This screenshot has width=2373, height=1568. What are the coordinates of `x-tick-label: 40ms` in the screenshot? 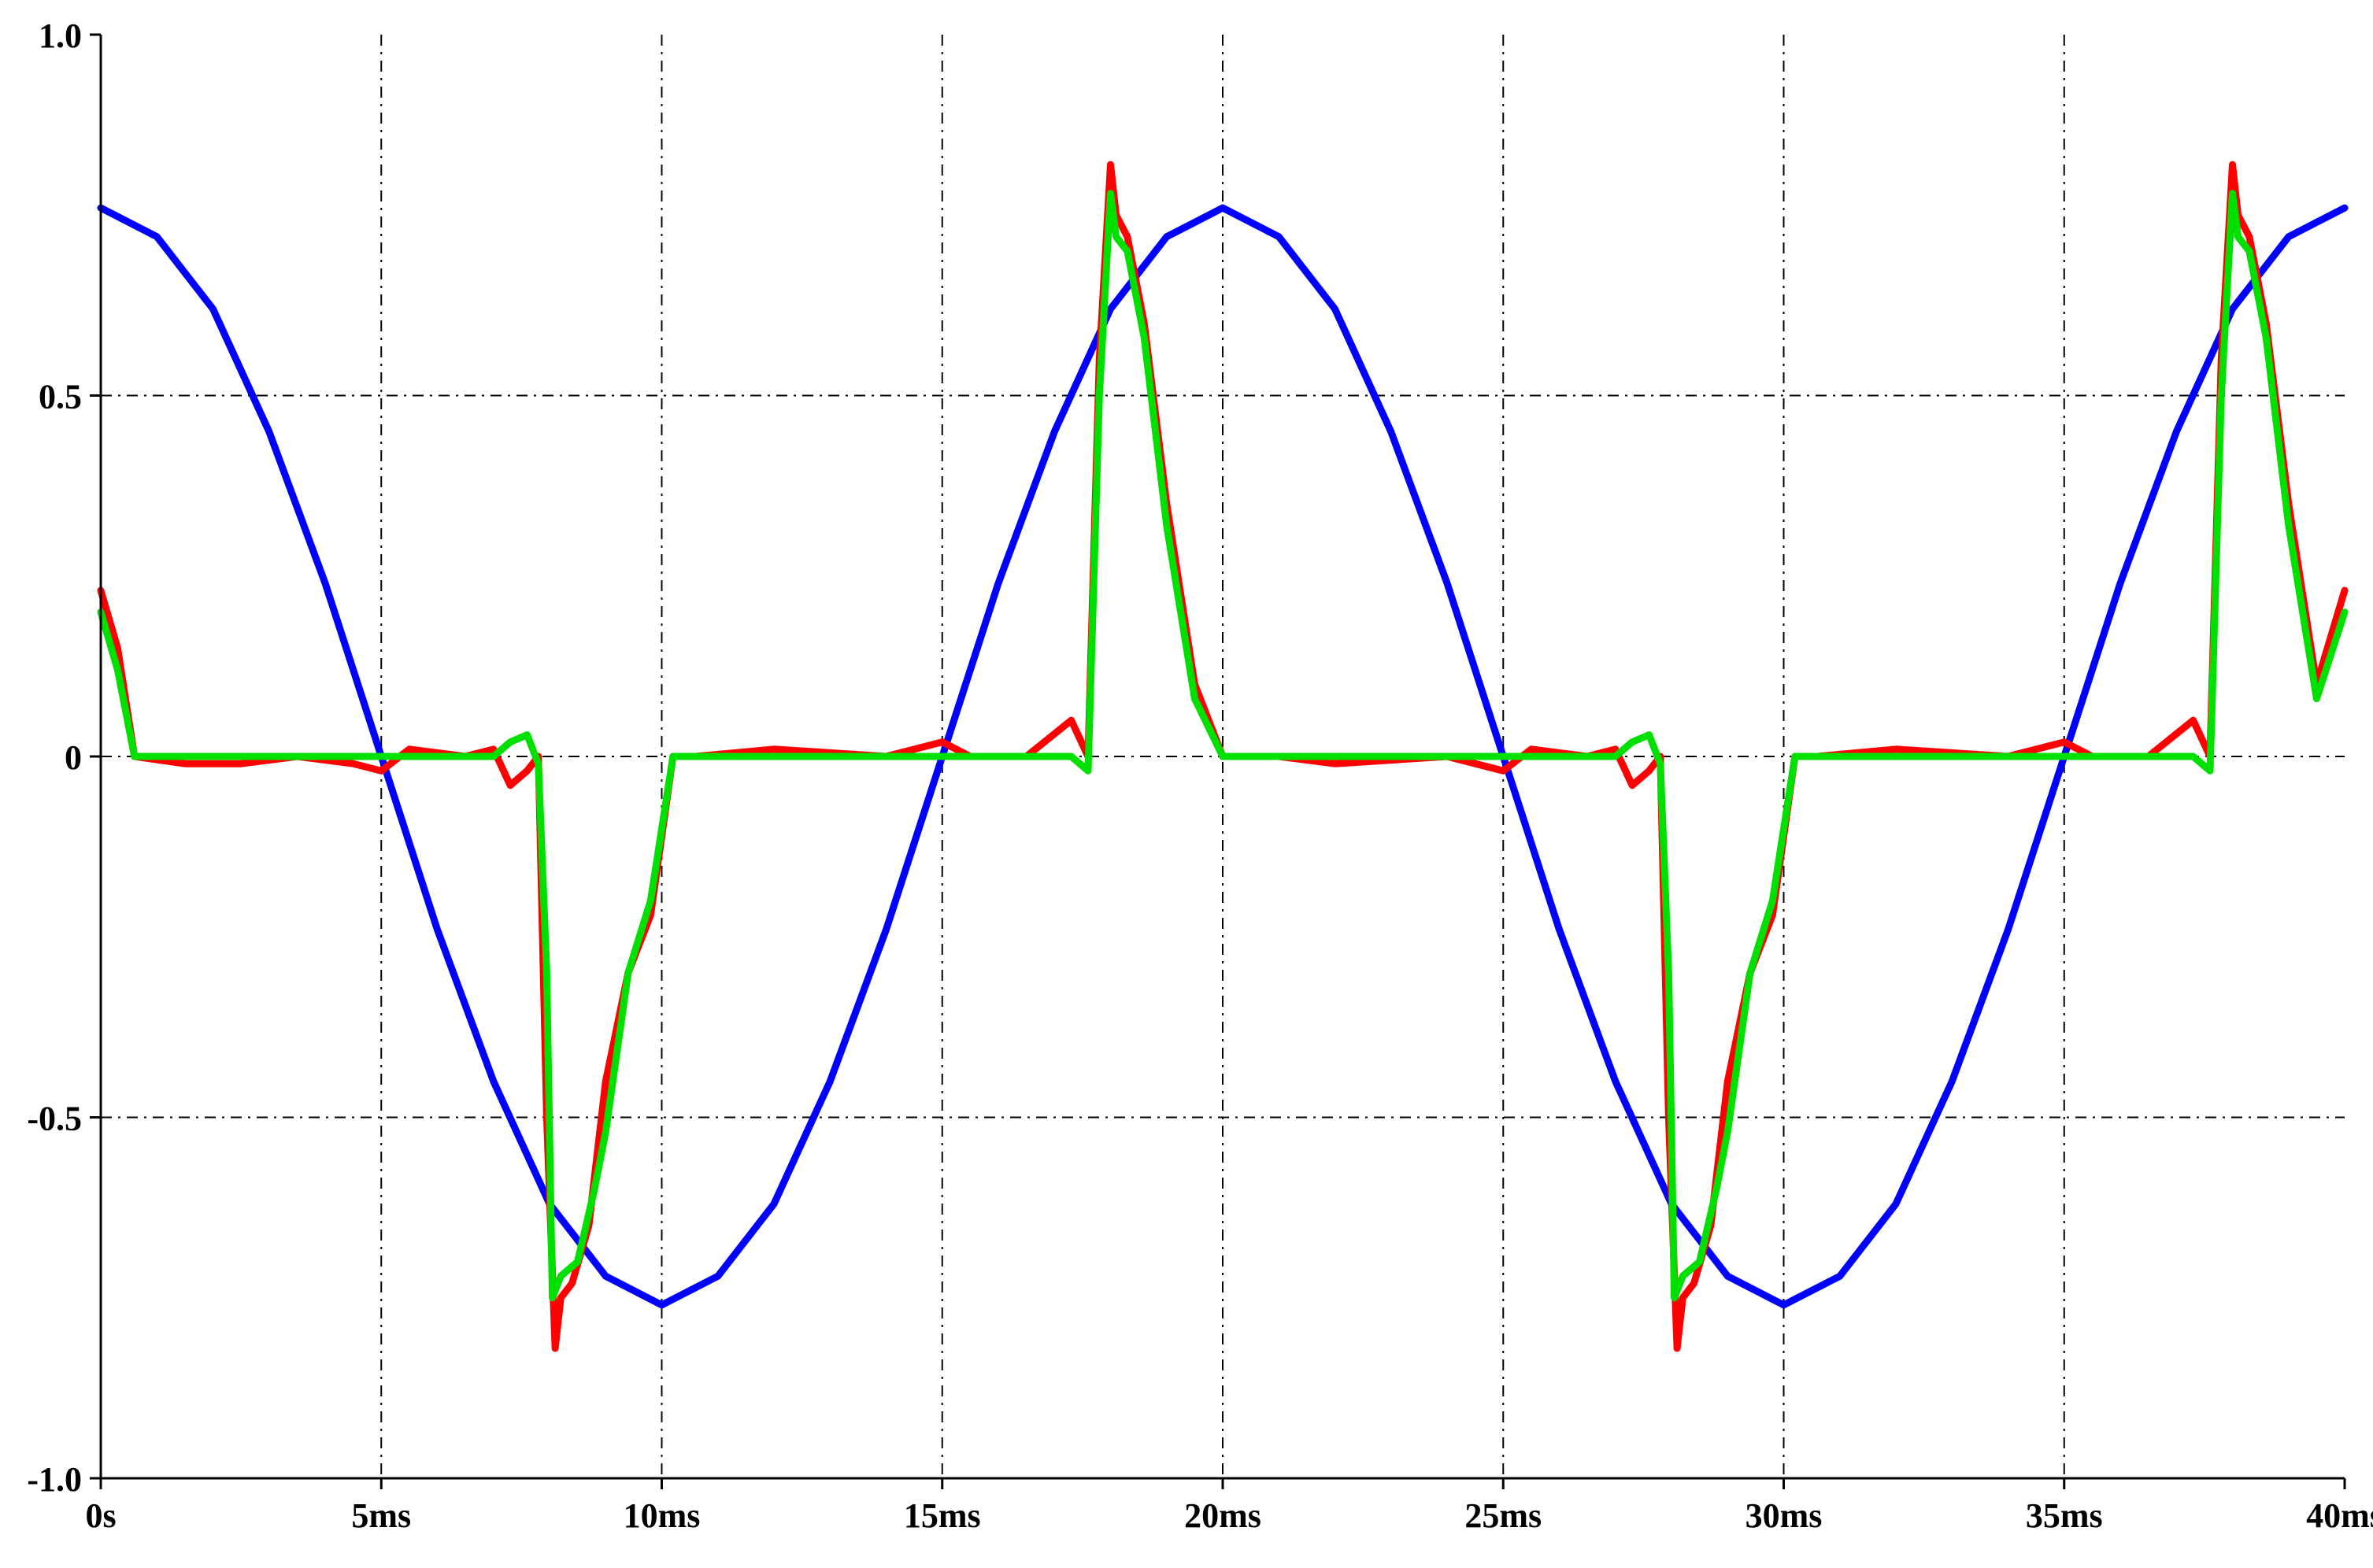 It's located at (2339, 1516).